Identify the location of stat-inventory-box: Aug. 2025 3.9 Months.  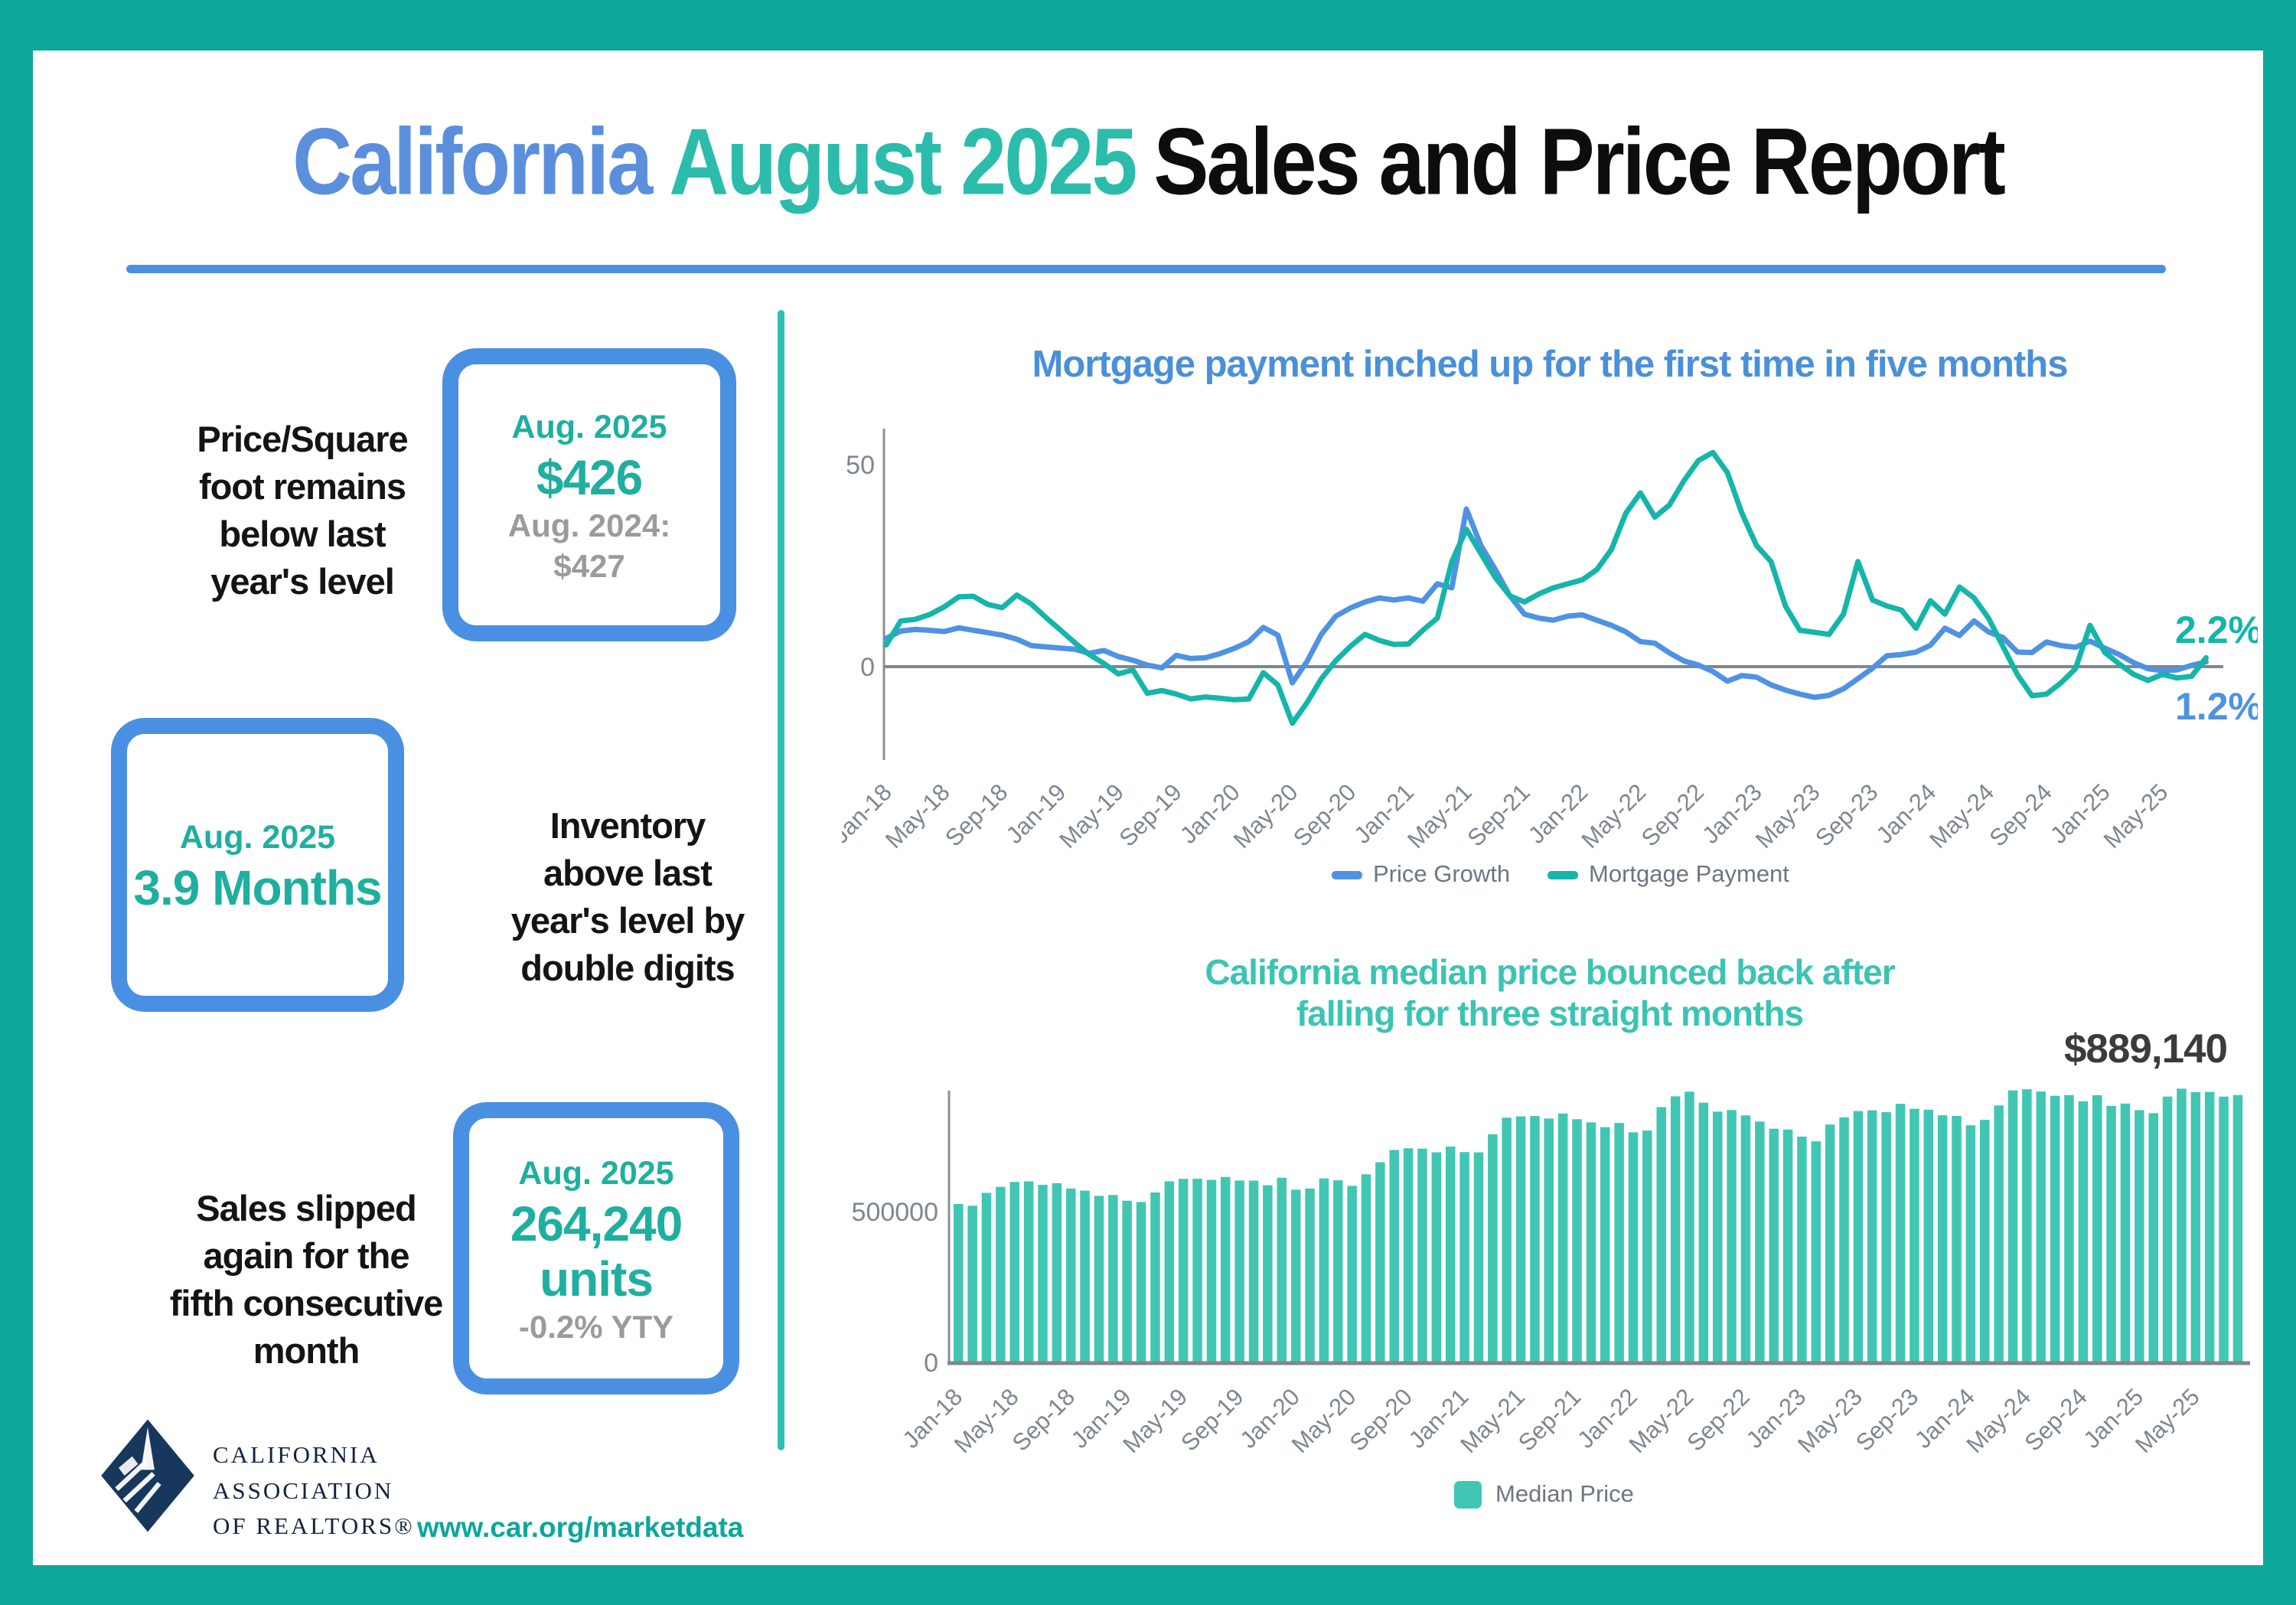
(257, 865).